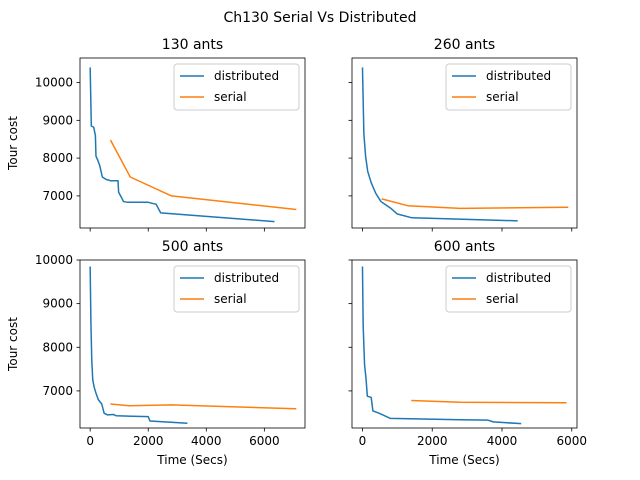 Image resolution: width=640 pixels, height=480 pixels. What do you see at coordinates (464, 247) in the screenshot?
I see `subplot-title: 600 ants` at bounding box center [464, 247].